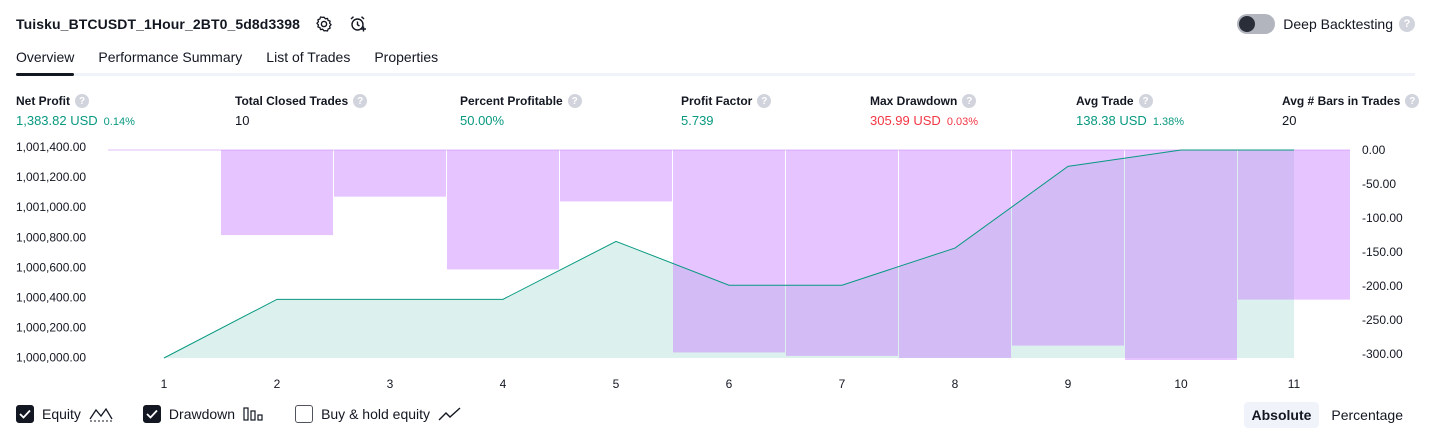 This screenshot has width=1431, height=438. What do you see at coordinates (51, 237) in the screenshot?
I see `left-axis-tick: 1,000,800.00` at bounding box center [51, 237].